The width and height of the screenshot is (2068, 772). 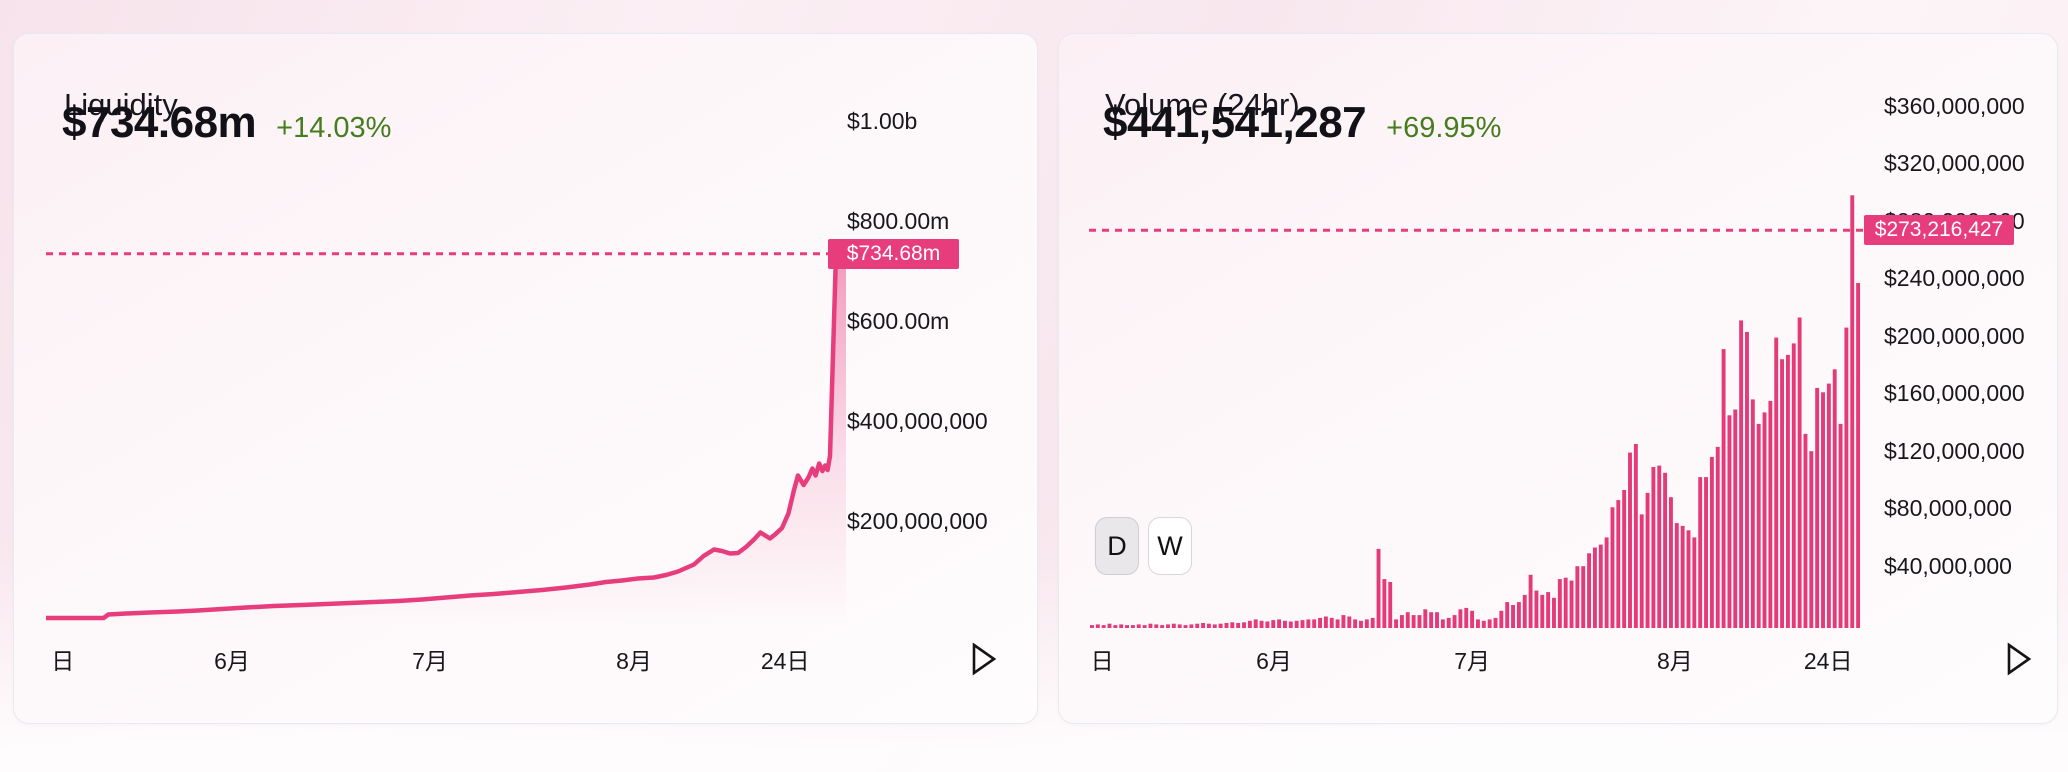 I want to click on liquidity-y-tick: $800.00m, so click(x=898, y=221).